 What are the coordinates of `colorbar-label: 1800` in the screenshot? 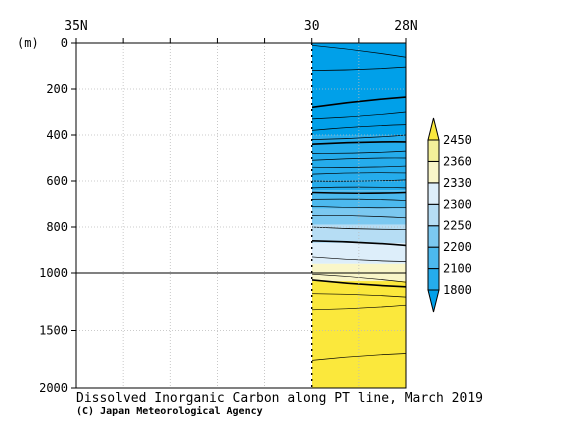 It's located at (457, 290).